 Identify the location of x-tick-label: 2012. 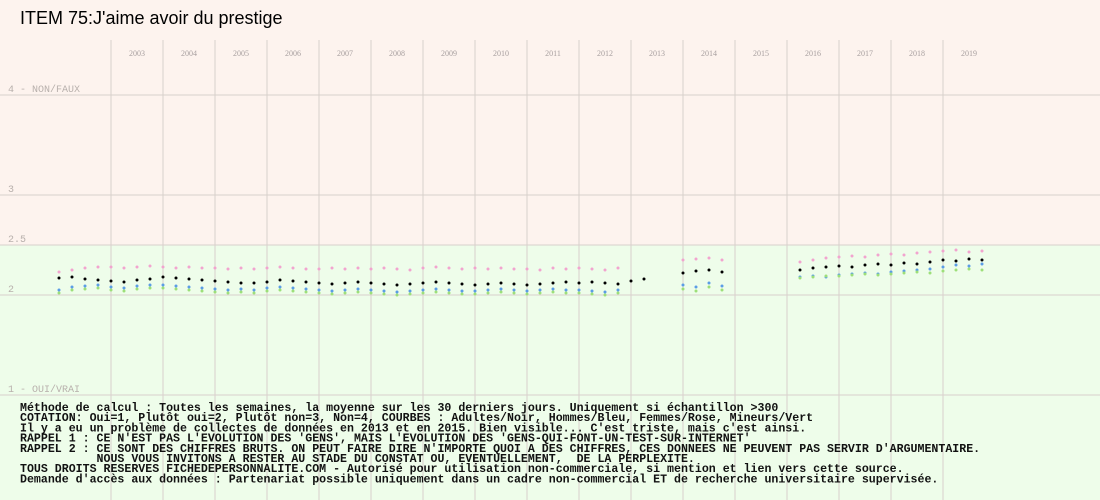
(605, 53).